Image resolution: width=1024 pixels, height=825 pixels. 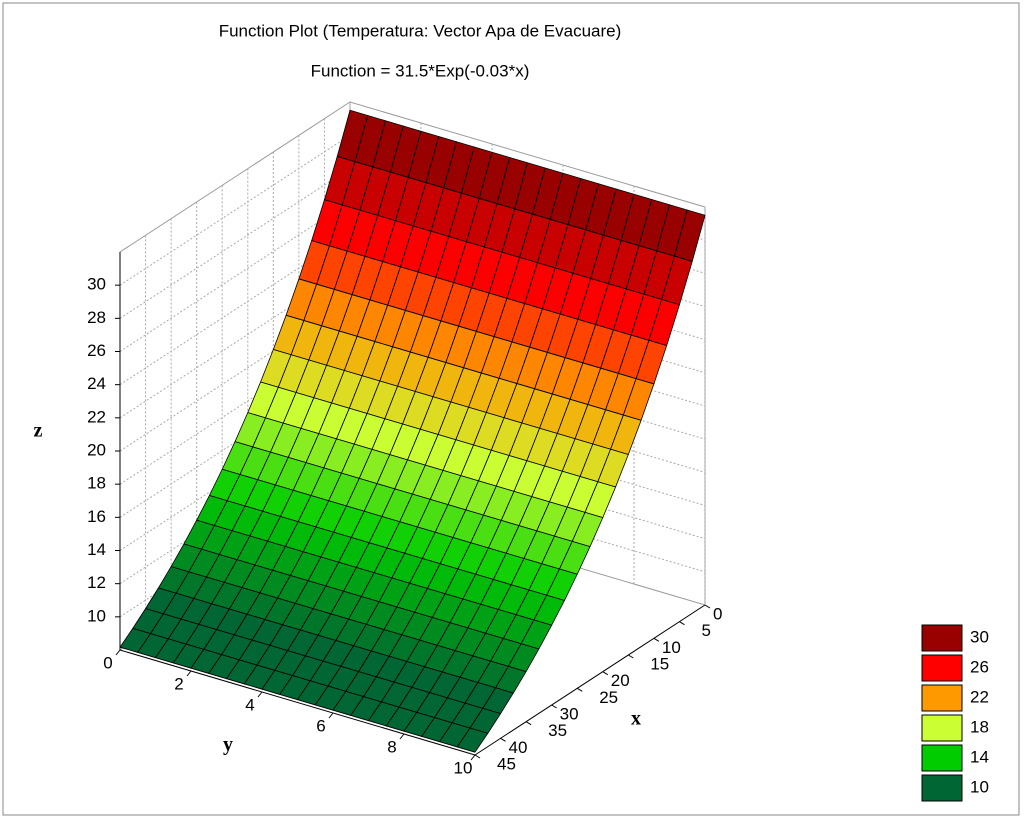 What do you see at coordinates (249, 704) in the screenshot?
I see `y-tick-label: 4` at bounding box center [249, 704].